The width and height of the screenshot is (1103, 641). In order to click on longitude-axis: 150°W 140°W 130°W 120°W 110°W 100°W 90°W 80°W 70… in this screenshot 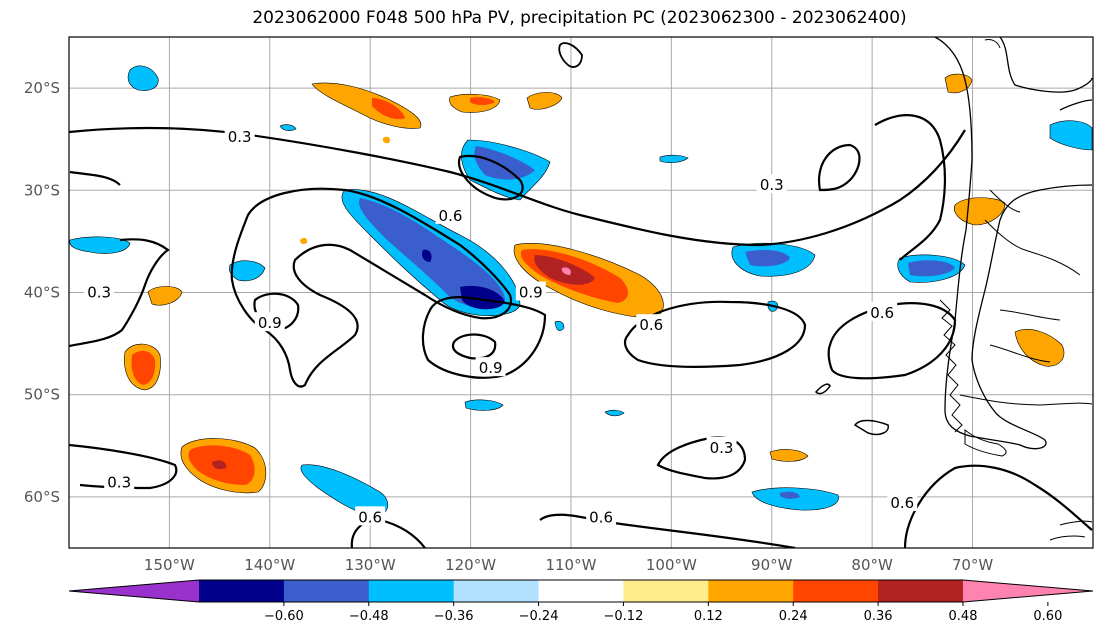, I will do `click(568, 565)`.